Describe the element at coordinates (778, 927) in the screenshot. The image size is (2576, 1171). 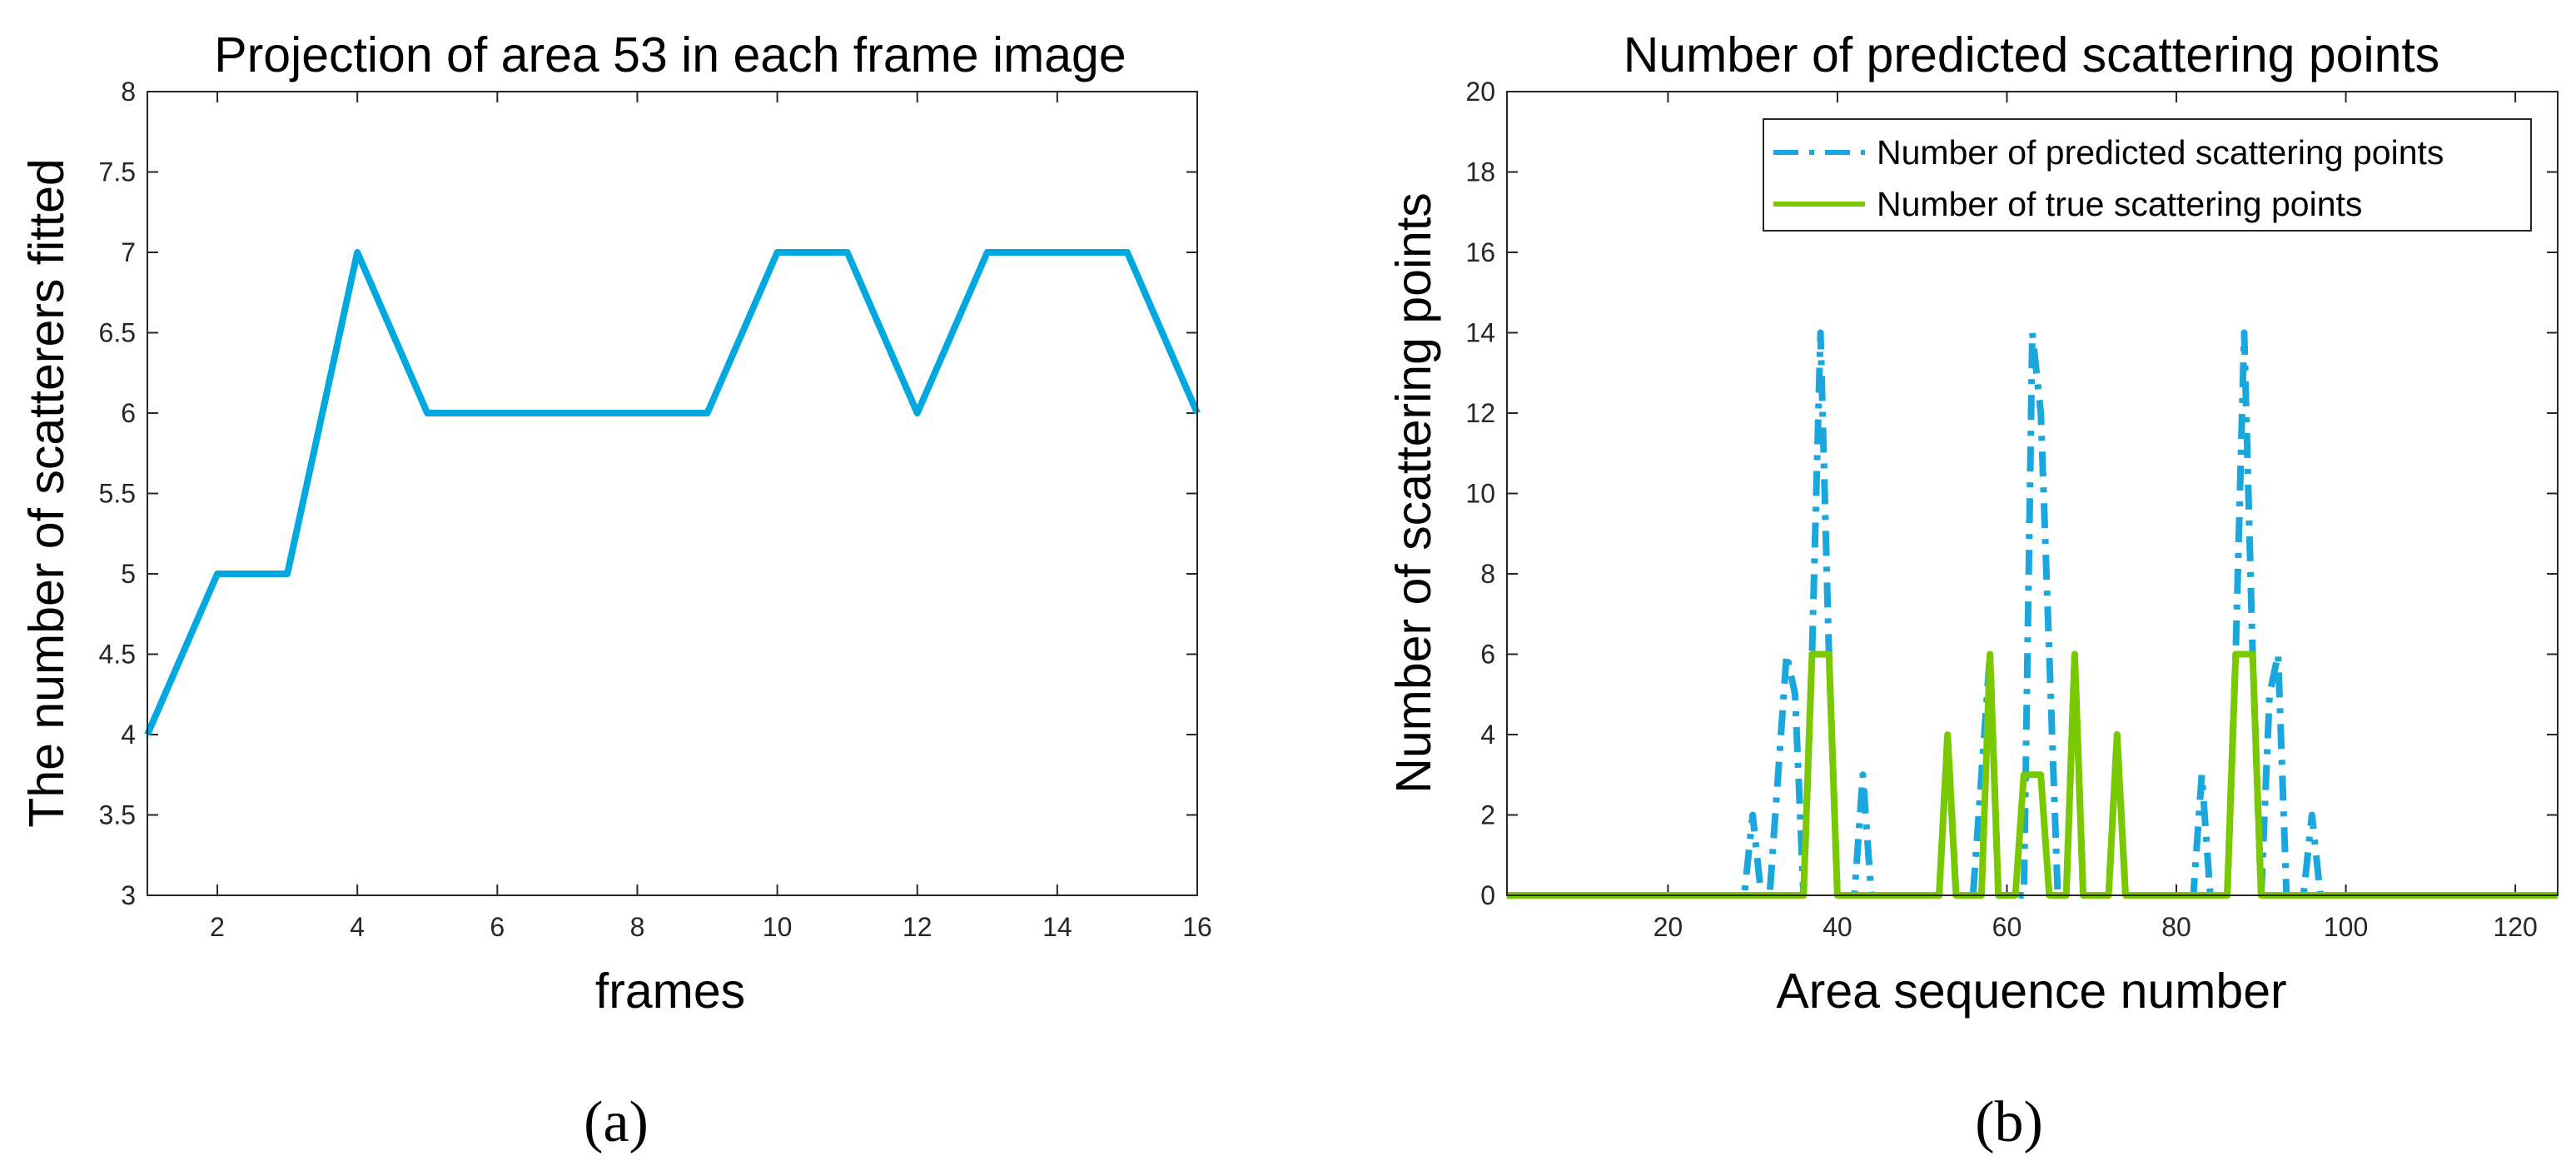
I see `x-tick-label: 10` at that location.